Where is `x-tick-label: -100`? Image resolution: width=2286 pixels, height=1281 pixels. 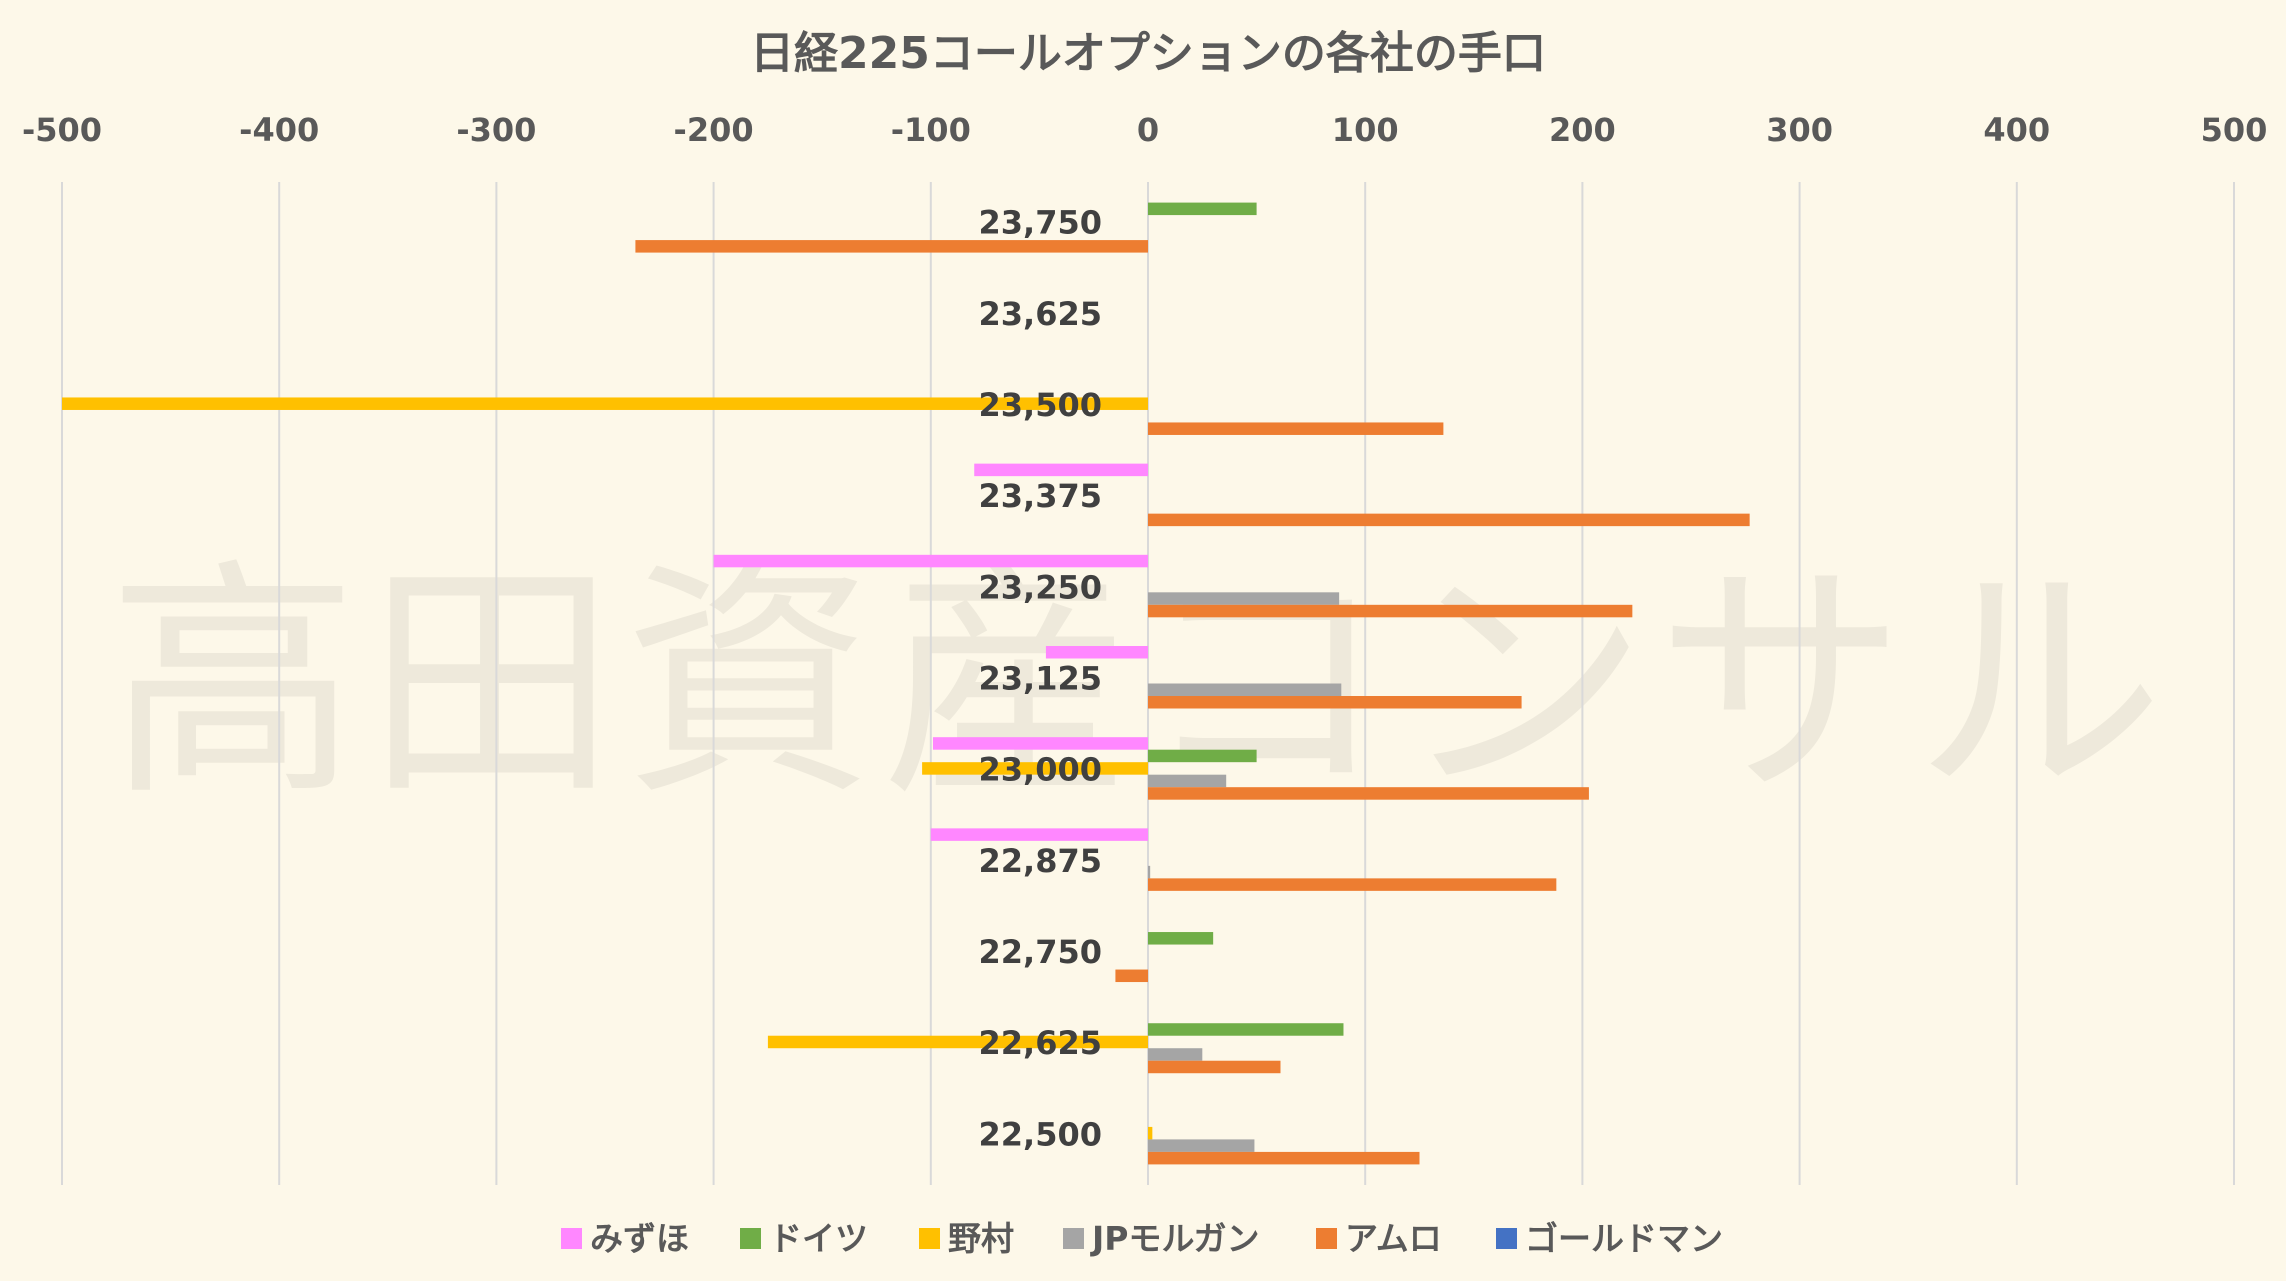 x-tick-label: -100 is located at coordinates (931, 130).